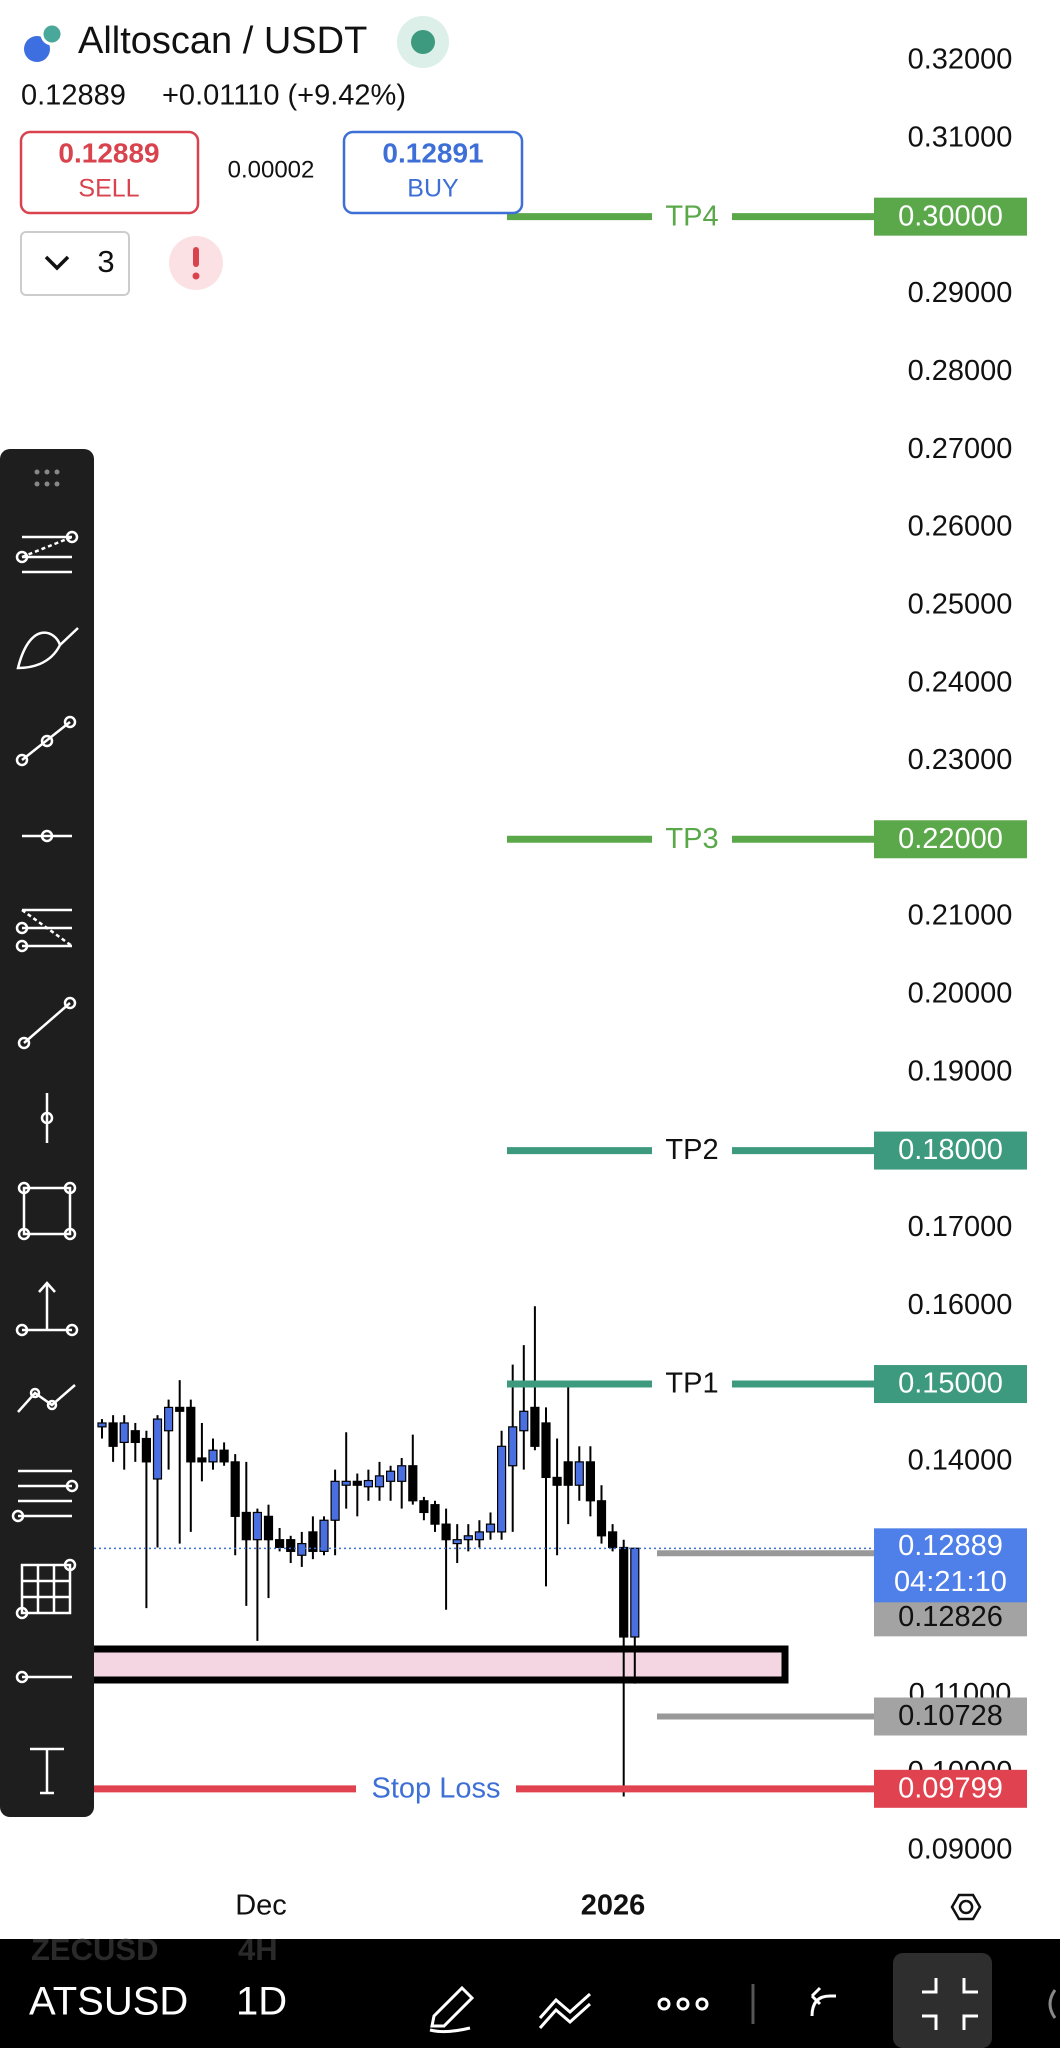 The image size is (1060, 2048). Describe the element at coordinates (433, 189) in the screenshot. I see `buy-label: BUY` at that location.